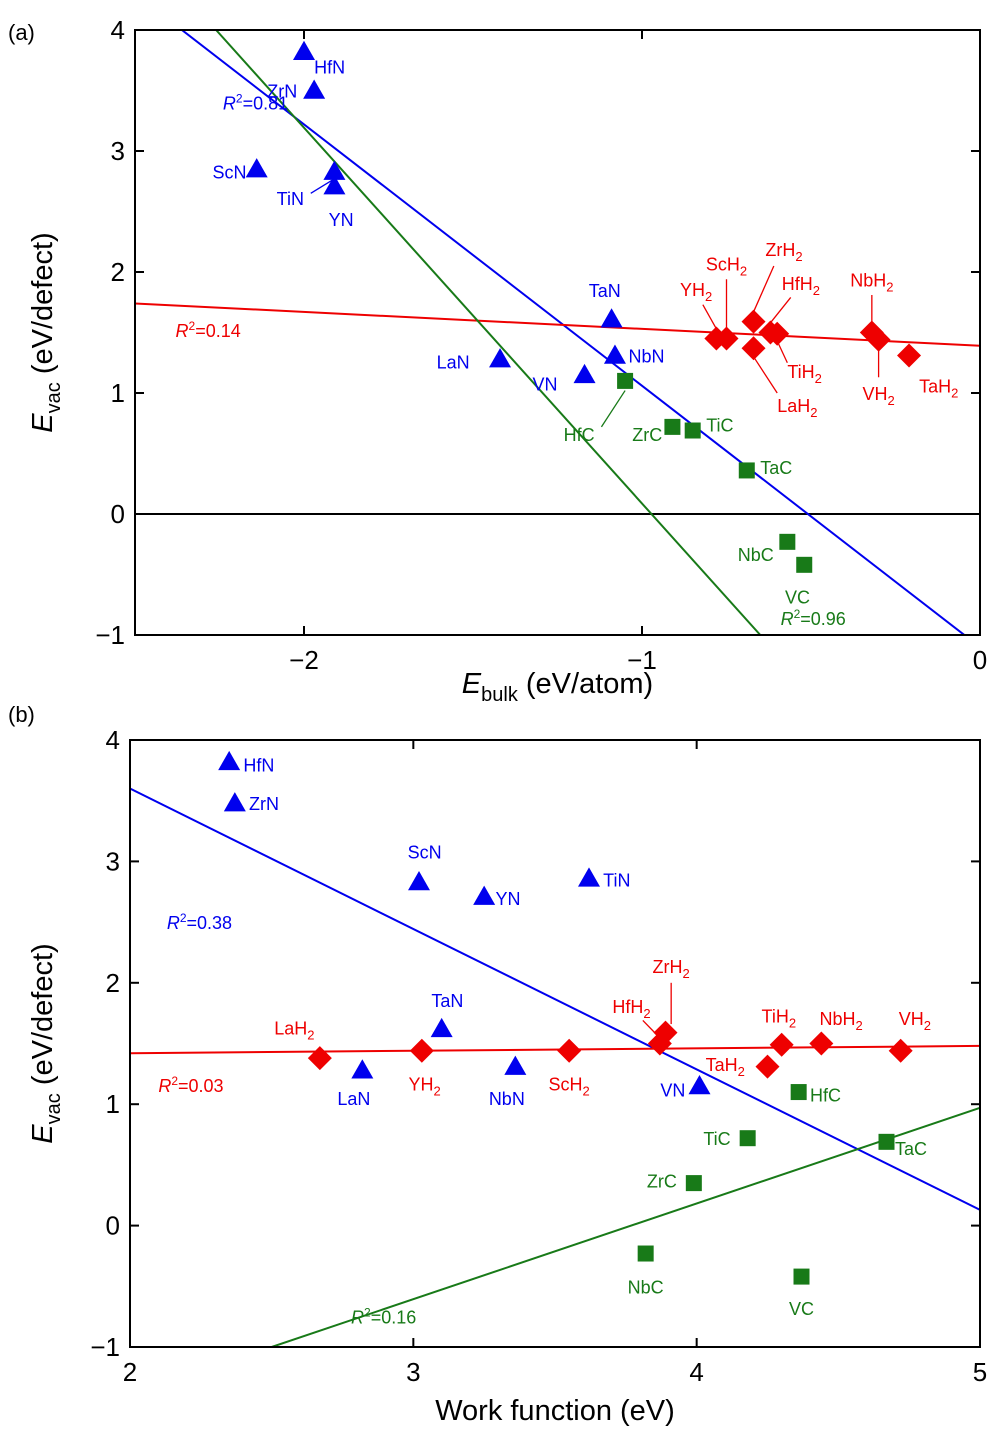 The height and width of the screenshot is (1432, 991). I want to click on hydride-label: HfH2, so click(631, 1009).